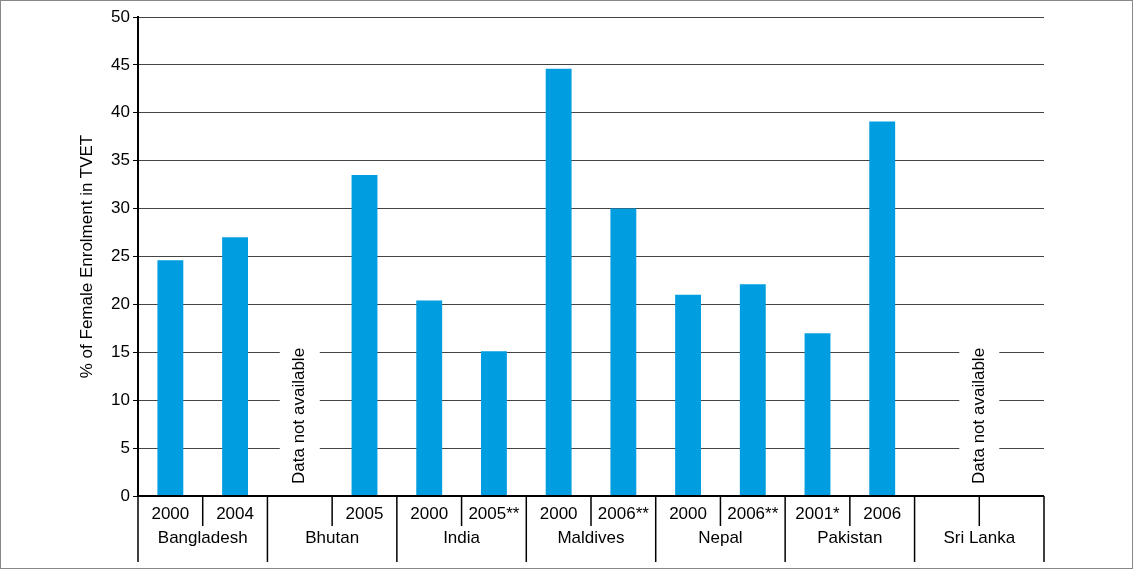 Image resolution: width=1133 pixels, height=569 pixels. What do you see at coordinates (125, 447) in the screenshot?
I see `y-tick-label: 5` at bounding box center [125, 447].